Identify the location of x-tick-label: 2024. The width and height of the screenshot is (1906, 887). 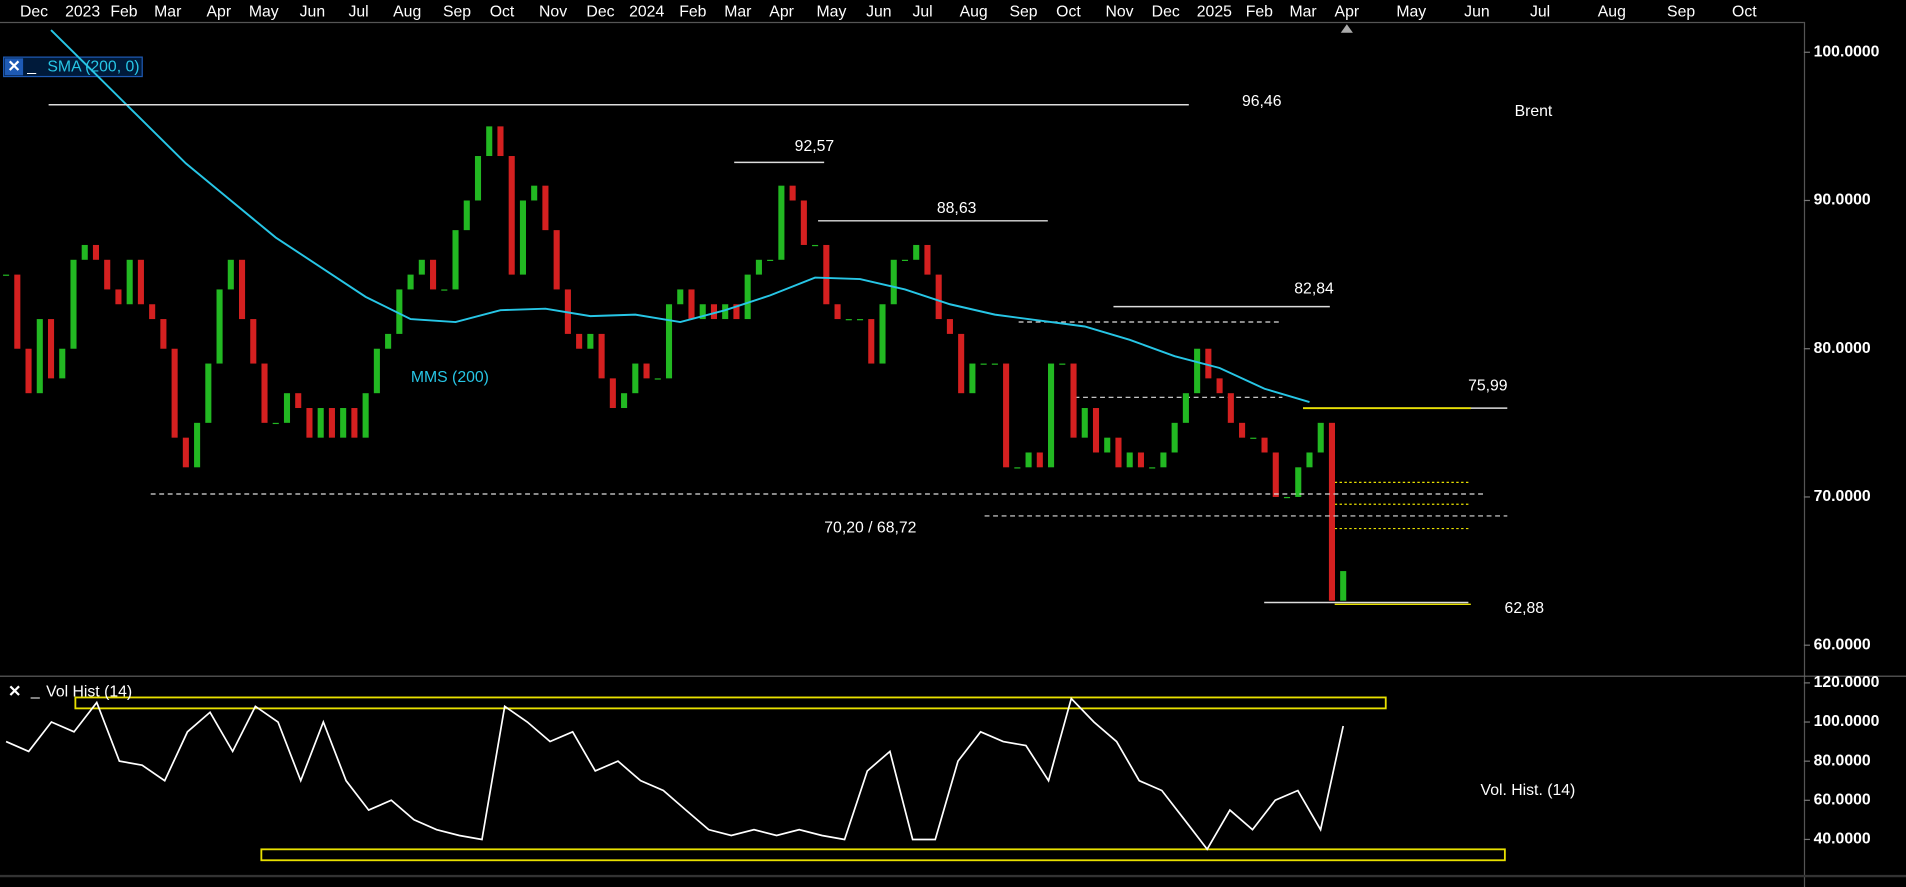
(646, 11).